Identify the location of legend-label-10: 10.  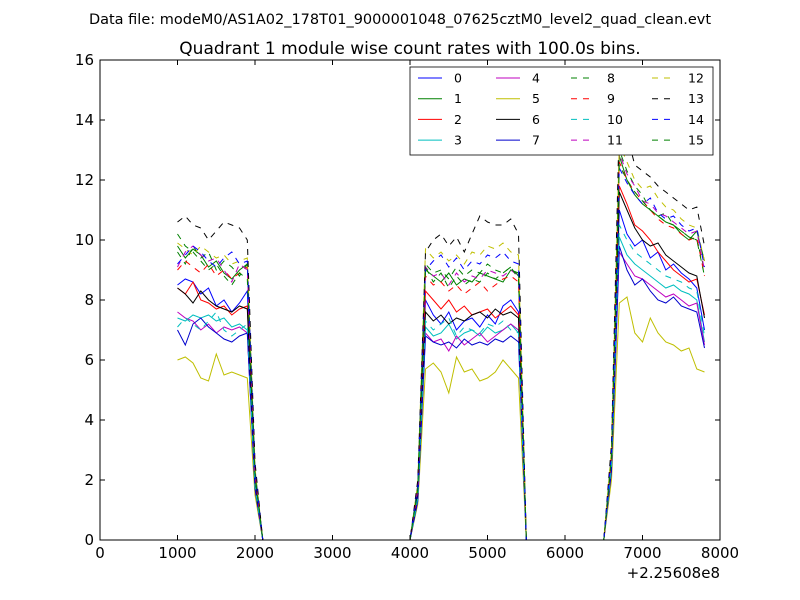
(615, 119).